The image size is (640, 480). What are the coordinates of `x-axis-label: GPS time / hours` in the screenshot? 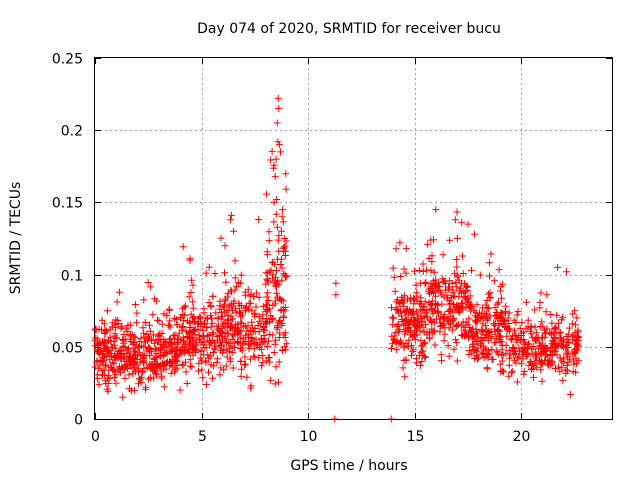 It's located at (348, 466).